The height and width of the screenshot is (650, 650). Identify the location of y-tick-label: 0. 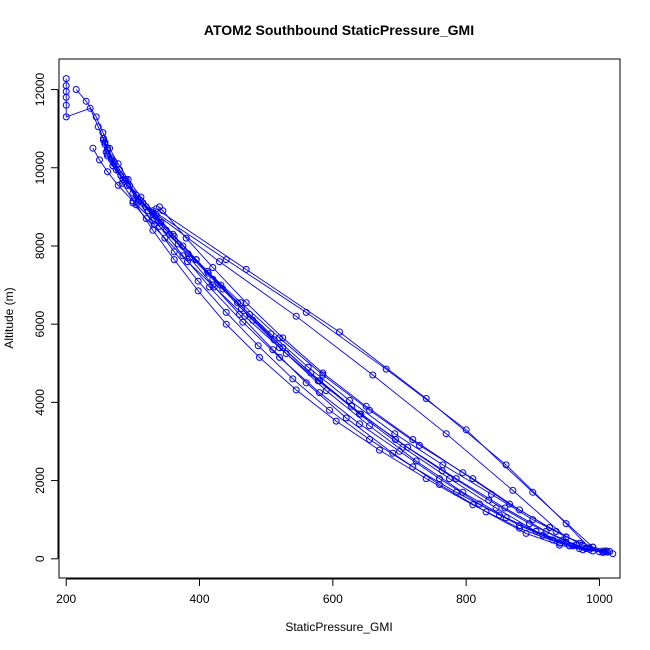
(40, 558).